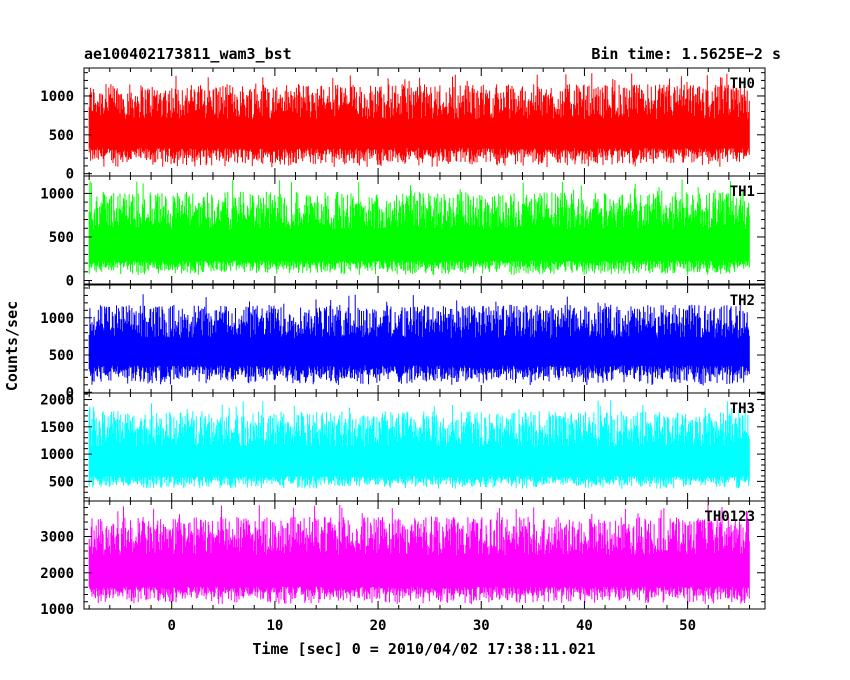 The width and height of the screenshot is (850, 680). I want to click on panel-label-th1: TH1, so click(742, 192).